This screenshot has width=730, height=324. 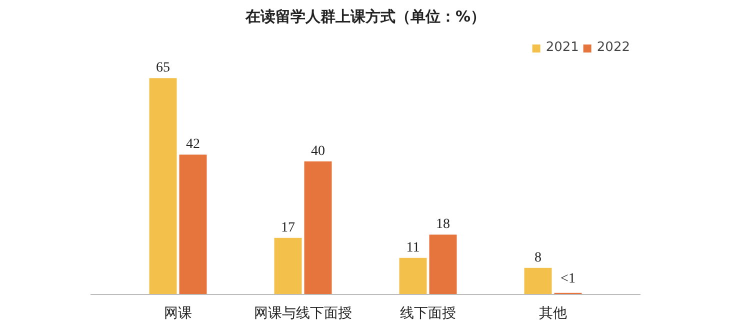 I want to click on data-label: 8, so click(x=538, y=258).